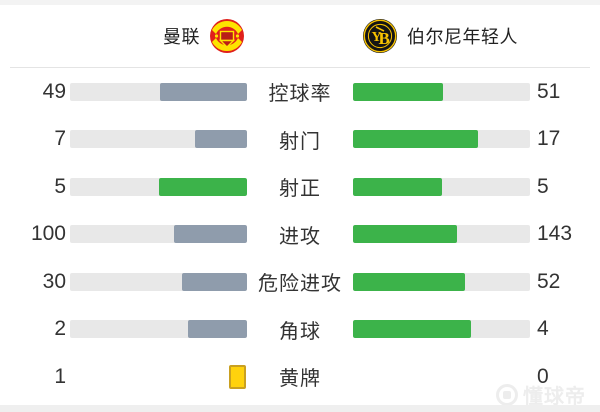  I want to click on stat-row: 49 控球率 51, so click(300, 92).